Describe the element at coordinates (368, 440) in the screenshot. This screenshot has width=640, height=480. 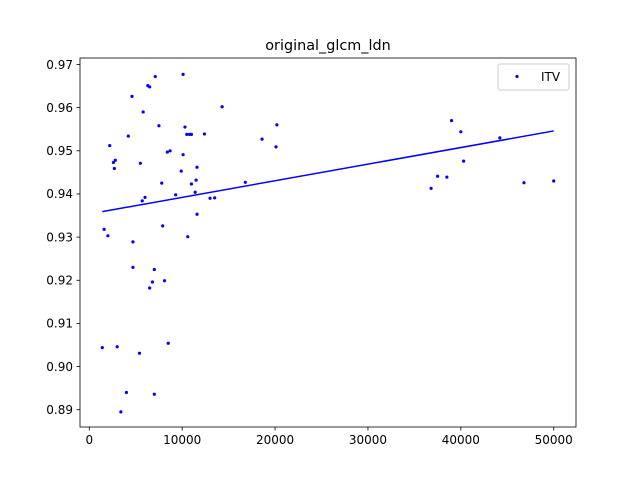
I see `x-tick-label: 30000` at that location.